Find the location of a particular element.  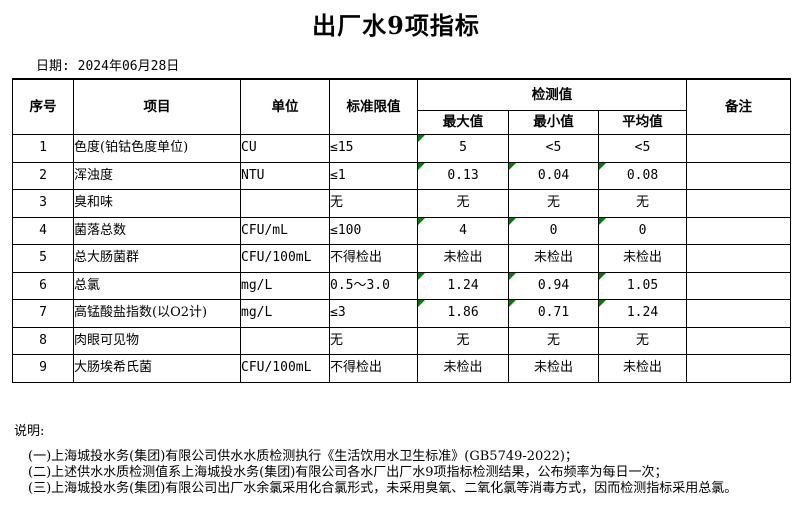

header-item: 项目 is located at coordinates (157, 106).